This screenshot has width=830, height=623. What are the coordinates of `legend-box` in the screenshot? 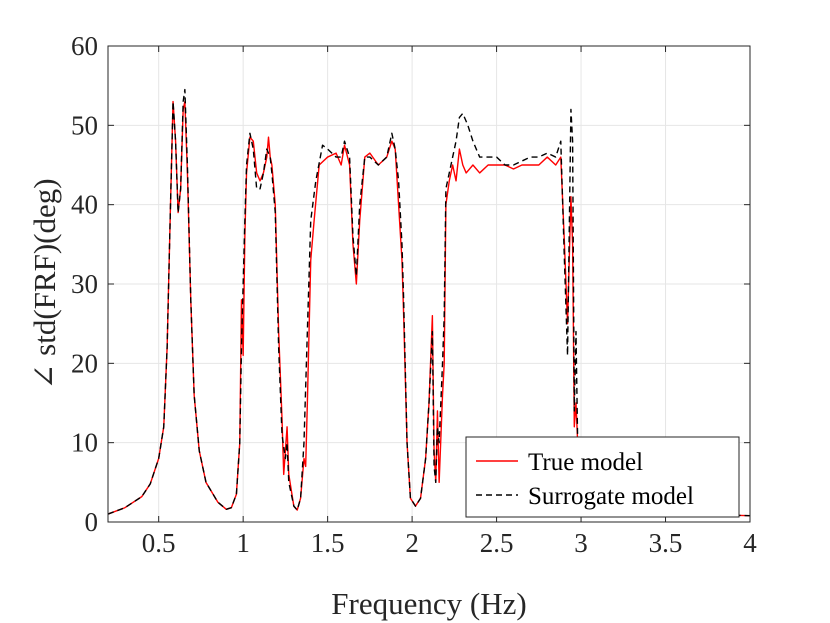 It's located at (602, 477).